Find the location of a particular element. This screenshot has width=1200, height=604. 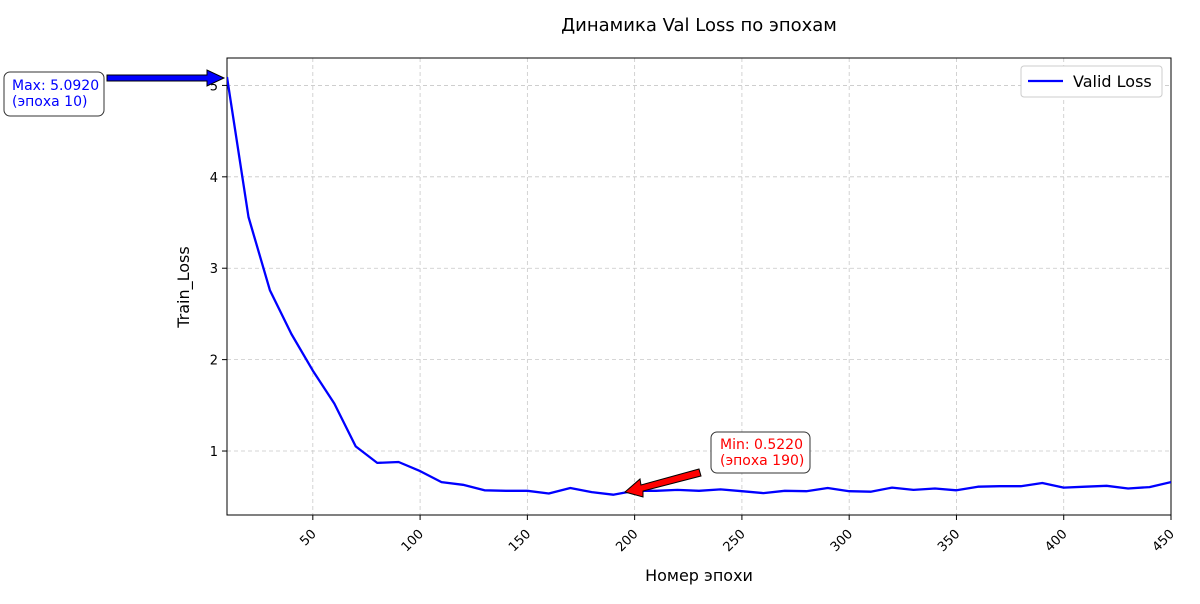

min-annotation: Min: 0.5220 (эпоха 190) is located at coordinates (717, 464).